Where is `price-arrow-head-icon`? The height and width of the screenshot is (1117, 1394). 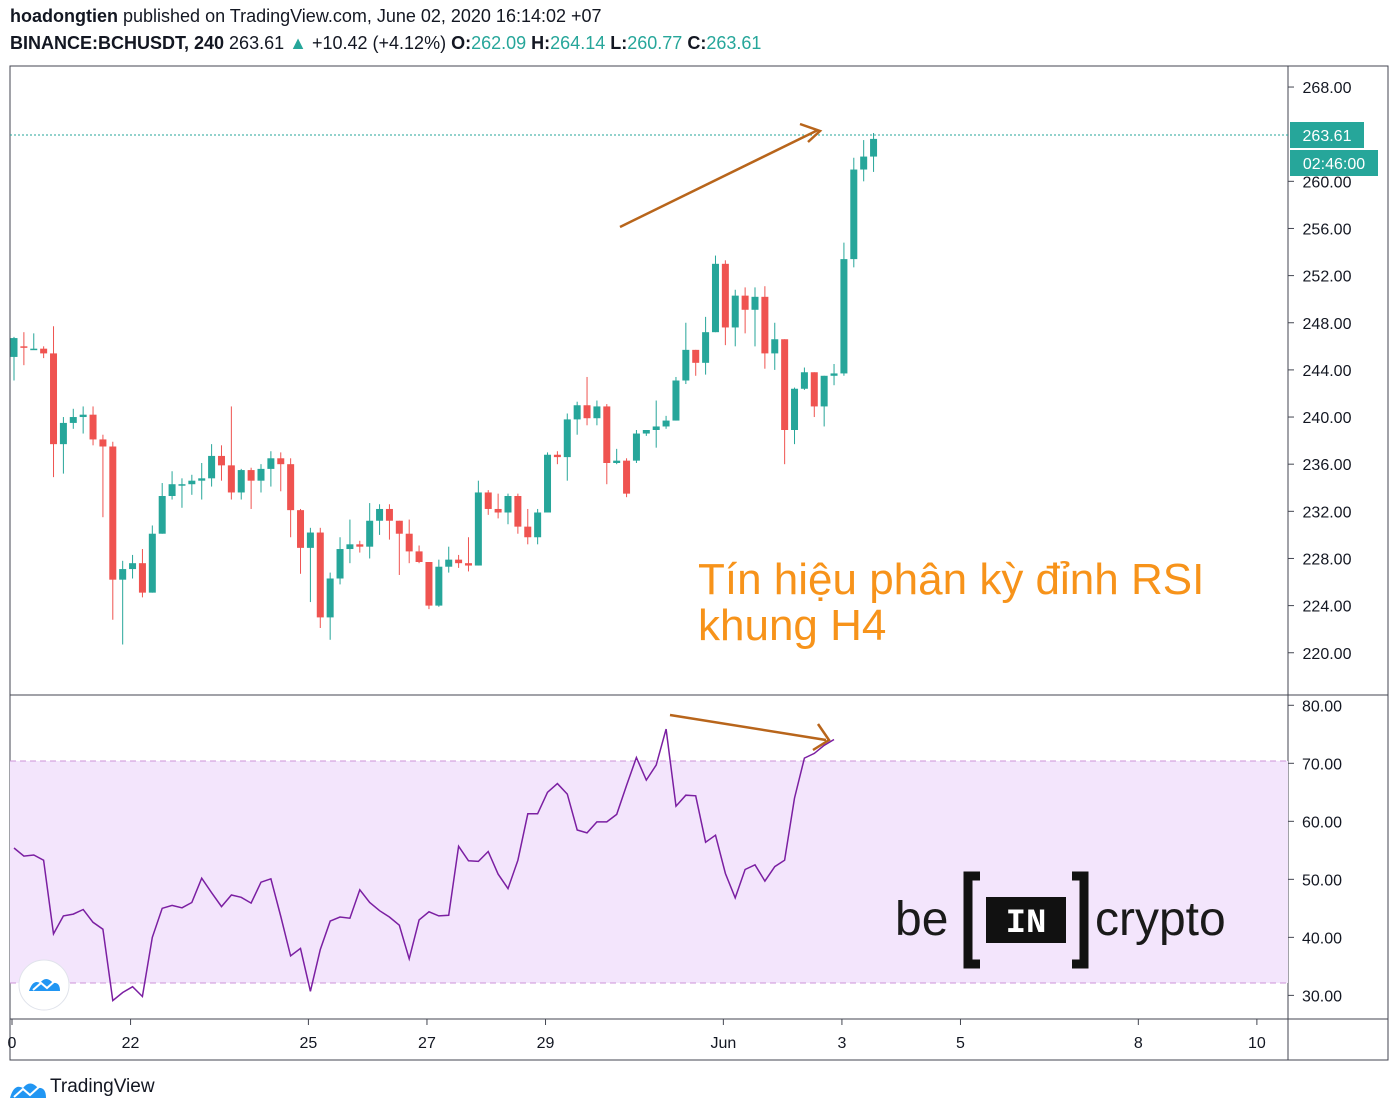
price-arrow-head-icon is located at coordinates (811, 132).